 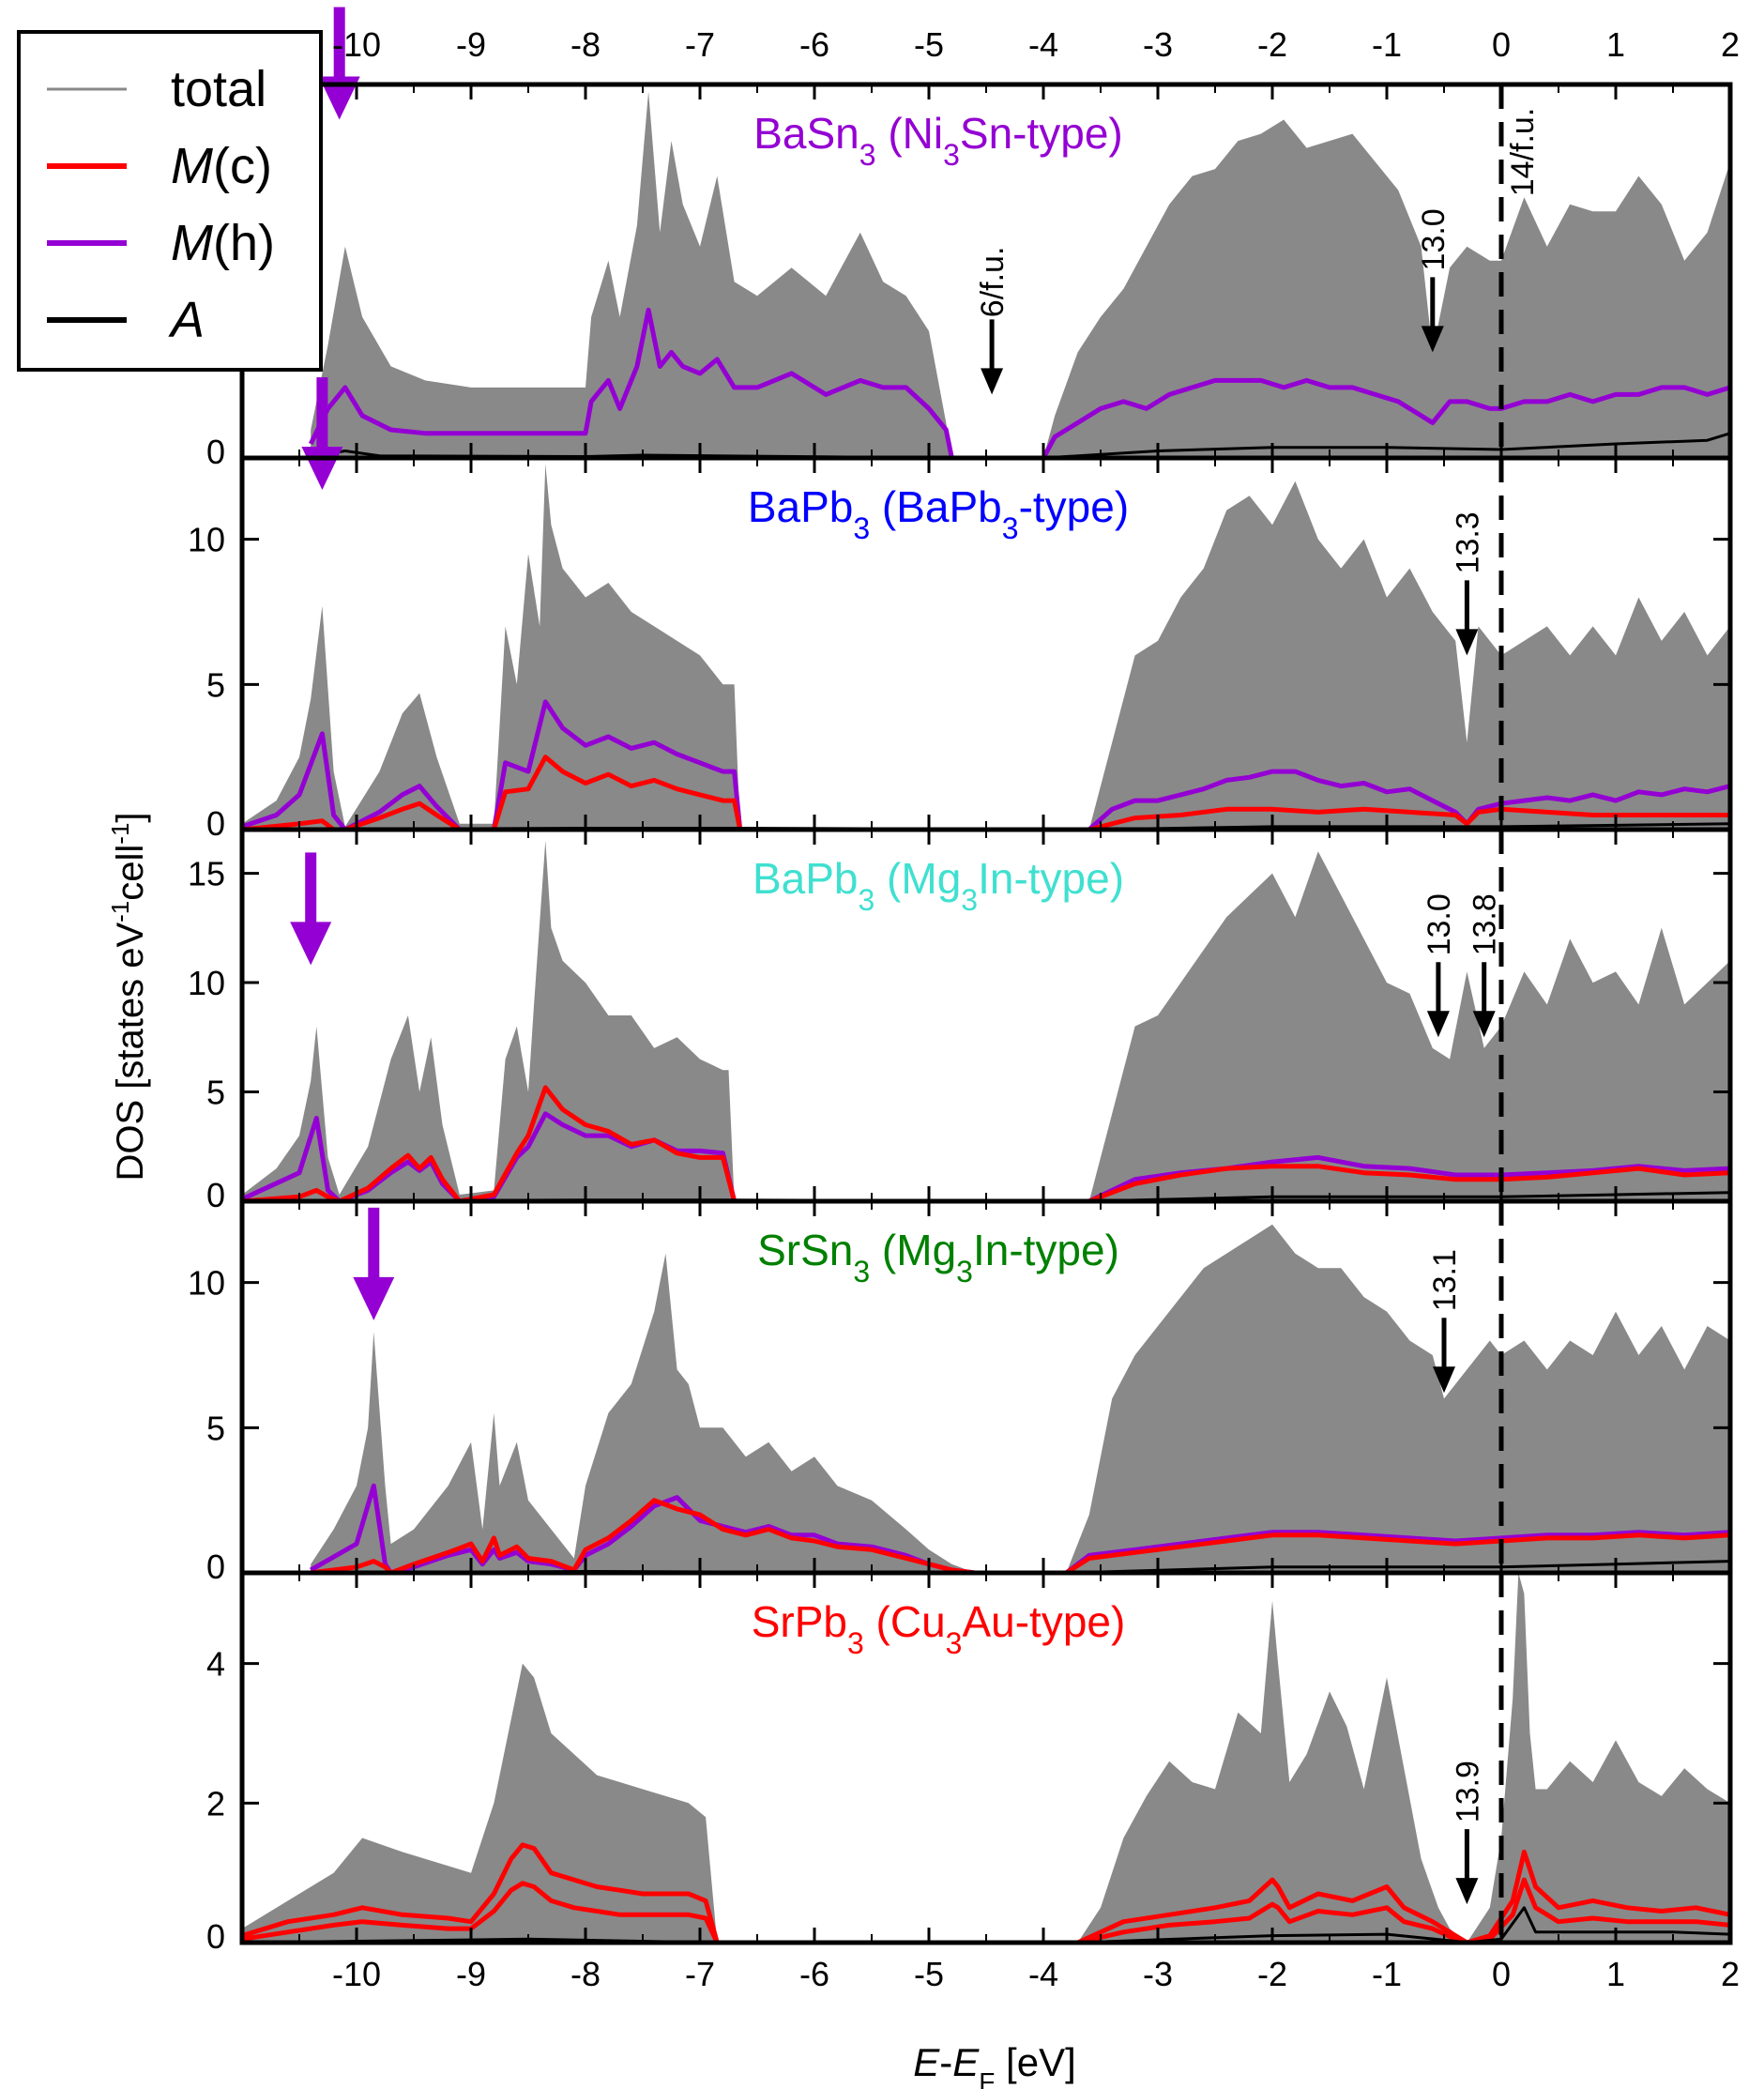 I want to click on xlabel-ef: E, so click(x=966, y=2062).